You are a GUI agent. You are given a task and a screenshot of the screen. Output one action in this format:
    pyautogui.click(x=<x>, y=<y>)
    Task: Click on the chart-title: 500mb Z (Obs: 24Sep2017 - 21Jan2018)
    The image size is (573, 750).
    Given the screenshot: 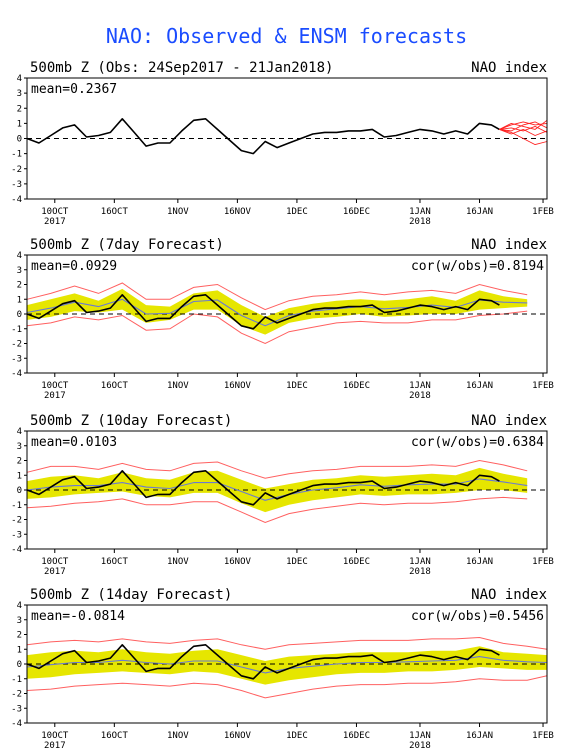 What is the action you would take?
    pyautogui.click(x=181, y=68)
    